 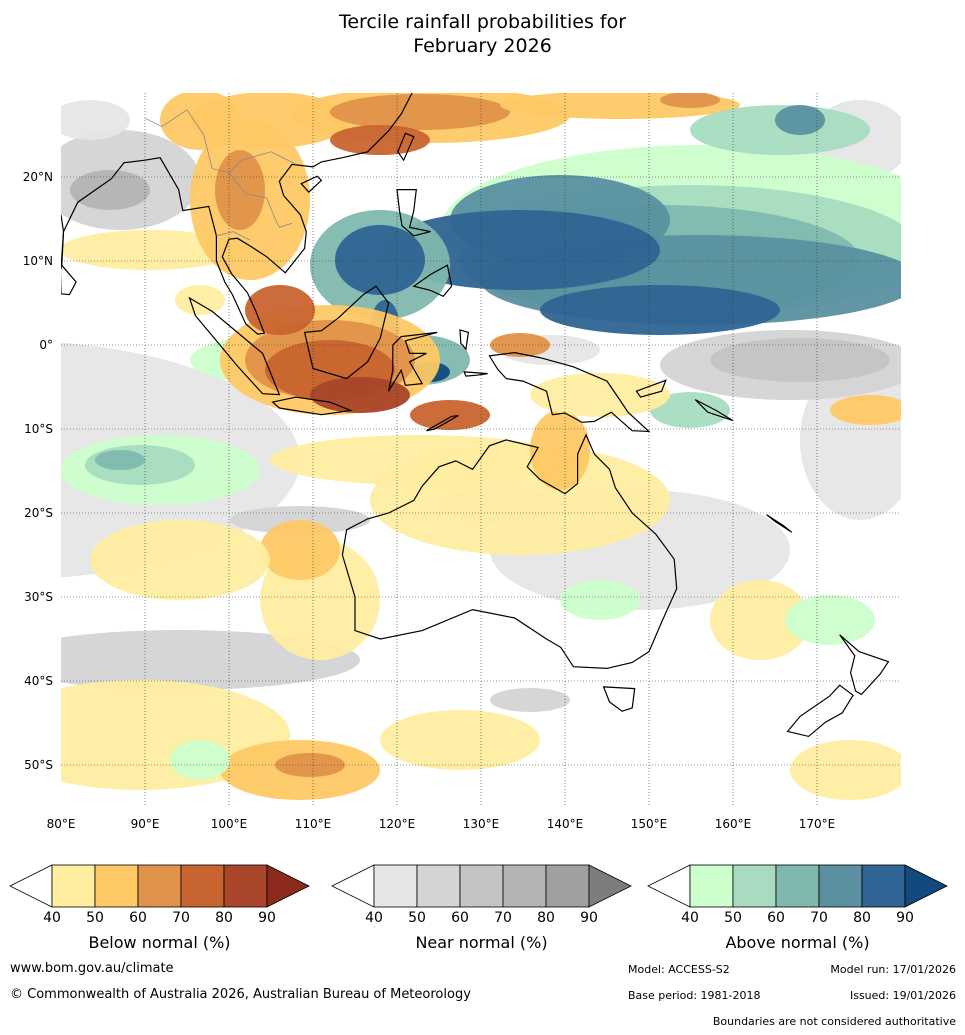 What do you see at coordinates (679, 969) in the screenshot?
I see `model-name: Model: ACCESS-S2` at bounding box center [679, 969].